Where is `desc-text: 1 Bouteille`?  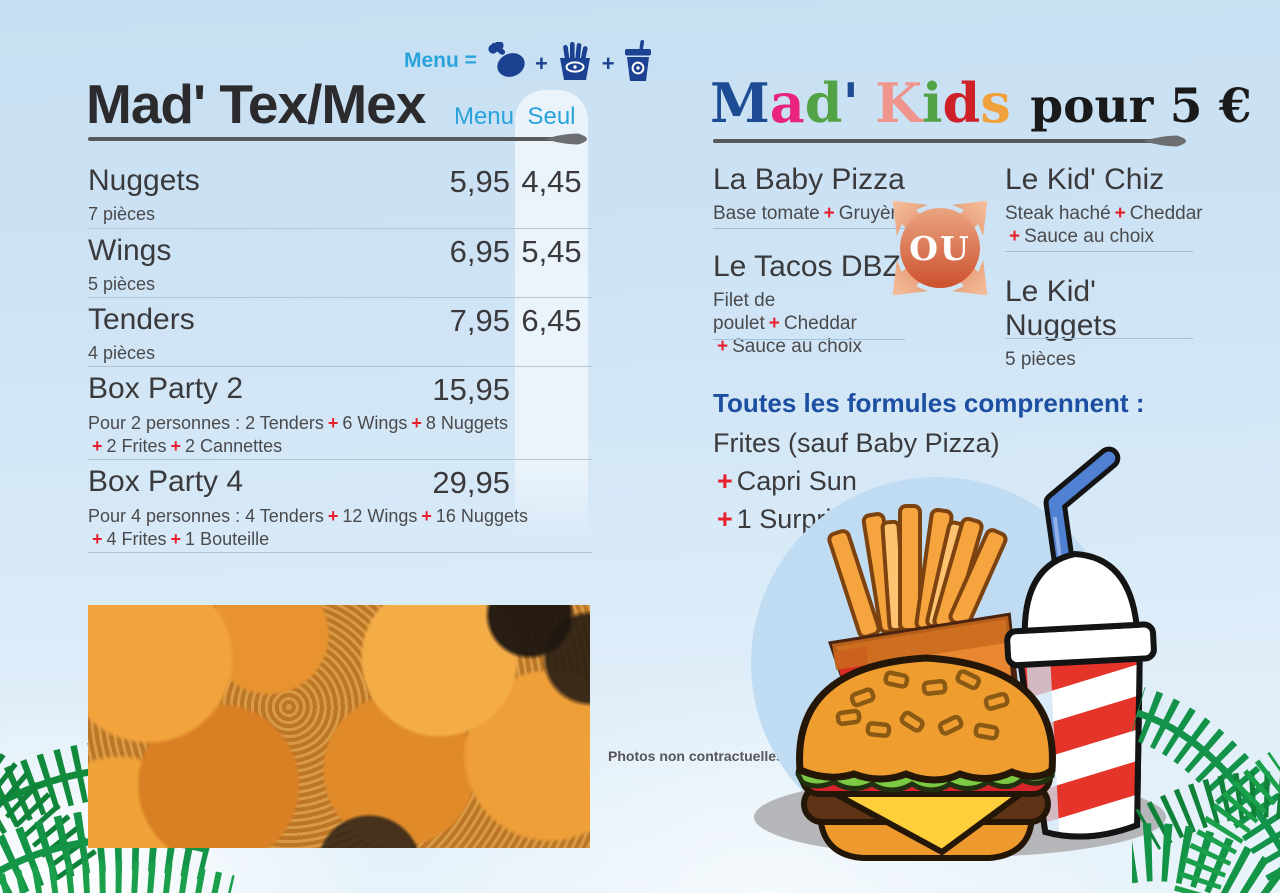 desc-text: 1 Bouteille is located at coordinates (227, 539).